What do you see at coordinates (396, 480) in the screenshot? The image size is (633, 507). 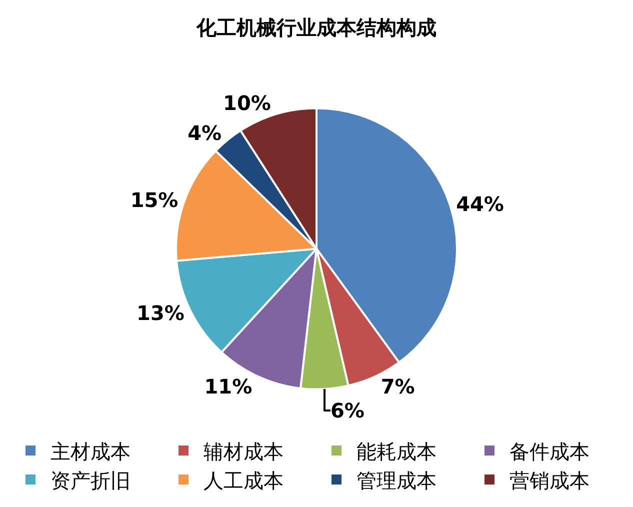 I see `legend-label: 管理成本` at bounding box center [396, 480].